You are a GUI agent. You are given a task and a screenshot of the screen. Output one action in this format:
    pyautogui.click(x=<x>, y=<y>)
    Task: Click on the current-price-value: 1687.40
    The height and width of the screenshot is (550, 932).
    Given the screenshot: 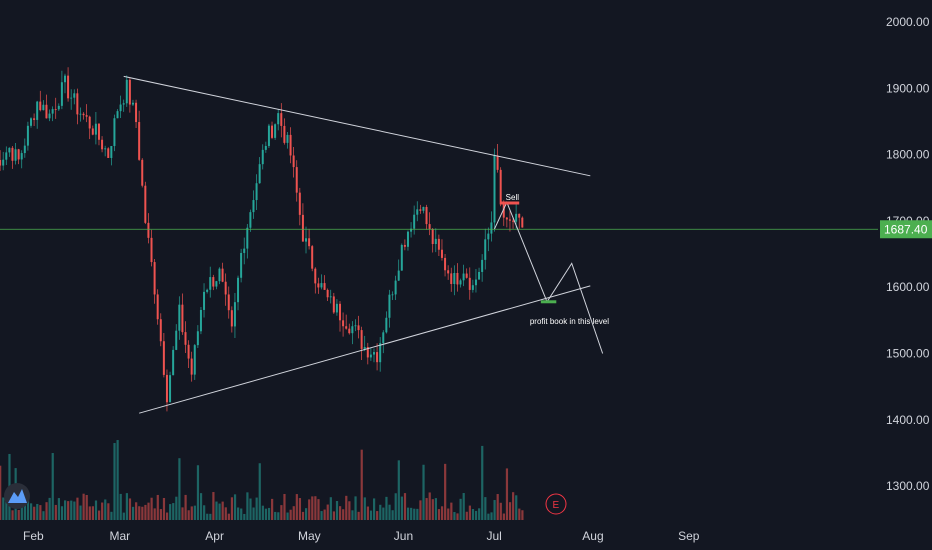 What is the action you would take?
    pyautogui.click(x=906, y=229)
    